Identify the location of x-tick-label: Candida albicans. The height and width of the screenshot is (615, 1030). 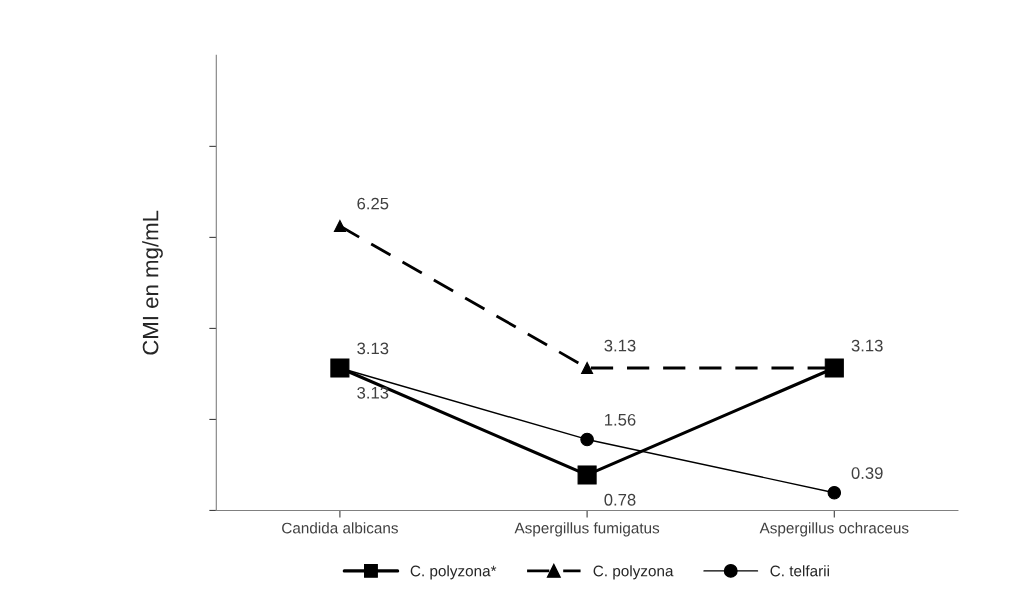
(340, 528).